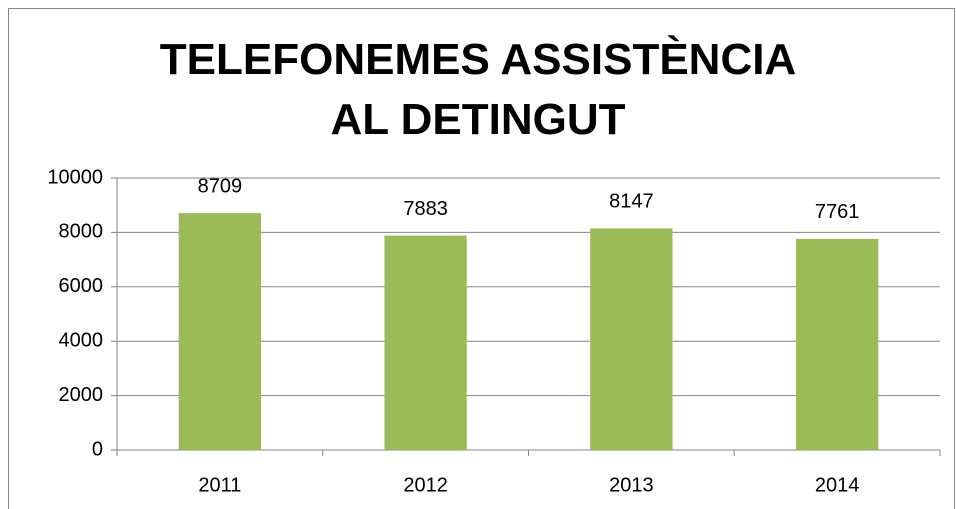 Image resolution: width=956 pixels, height=509 pixels. Describe the element at coordinates (837, 212) in the screenshot. I see `data-label: 7761` at that location.